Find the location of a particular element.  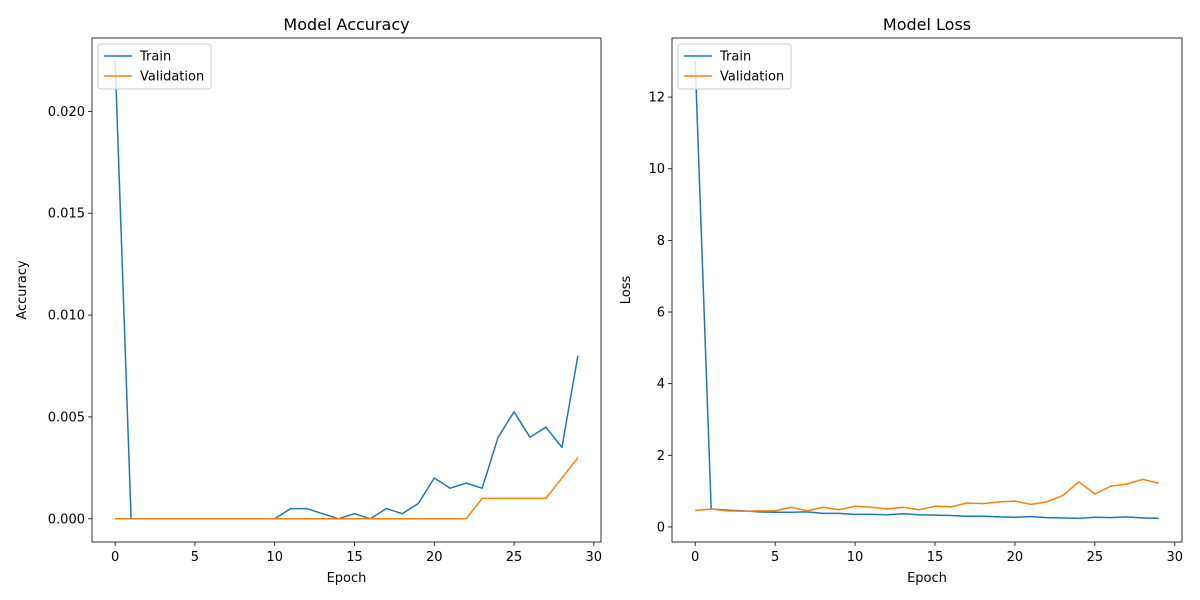

chart-title: Model Loss is located at coordinates (927, 24).